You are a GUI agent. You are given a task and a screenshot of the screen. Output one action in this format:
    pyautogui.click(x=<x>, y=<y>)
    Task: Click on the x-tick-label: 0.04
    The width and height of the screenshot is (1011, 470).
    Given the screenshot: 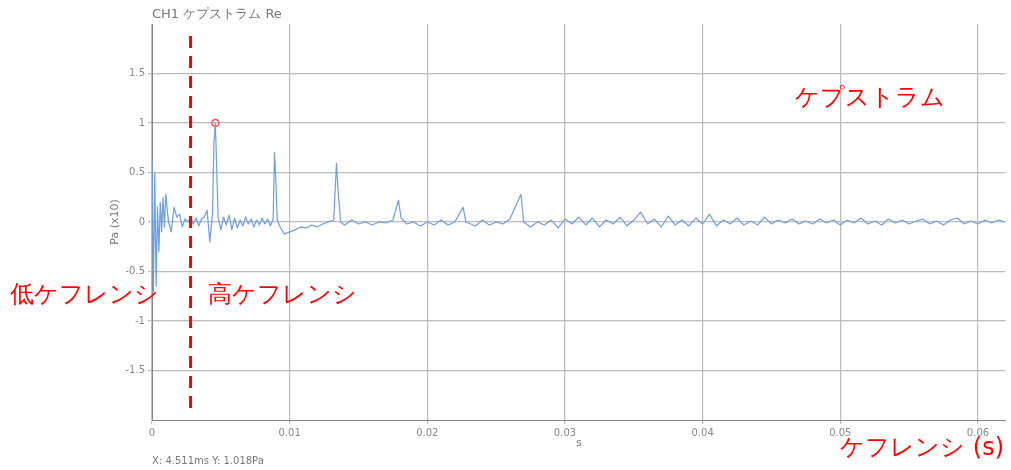 What is the action you would take?
    pyautogui.click(x=702, y=432)
    